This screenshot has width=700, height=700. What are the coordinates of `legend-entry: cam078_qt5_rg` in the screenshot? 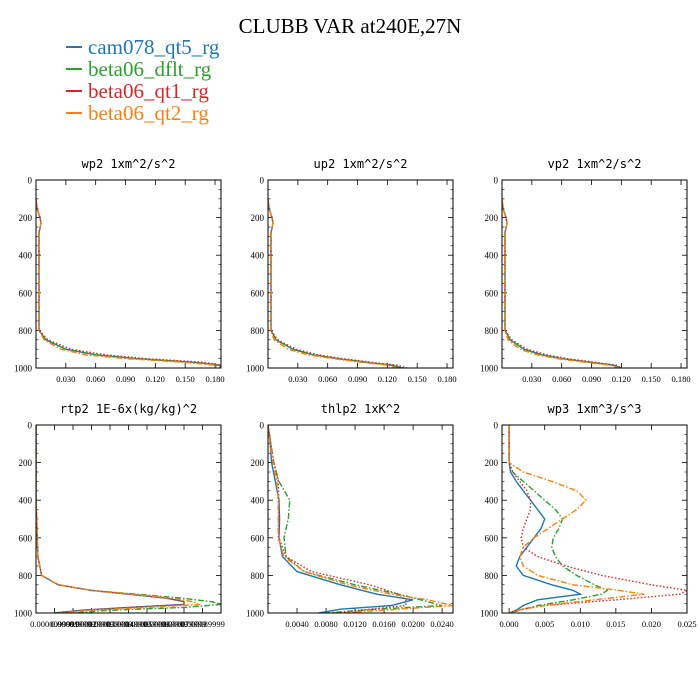 It's located at (142, 47).